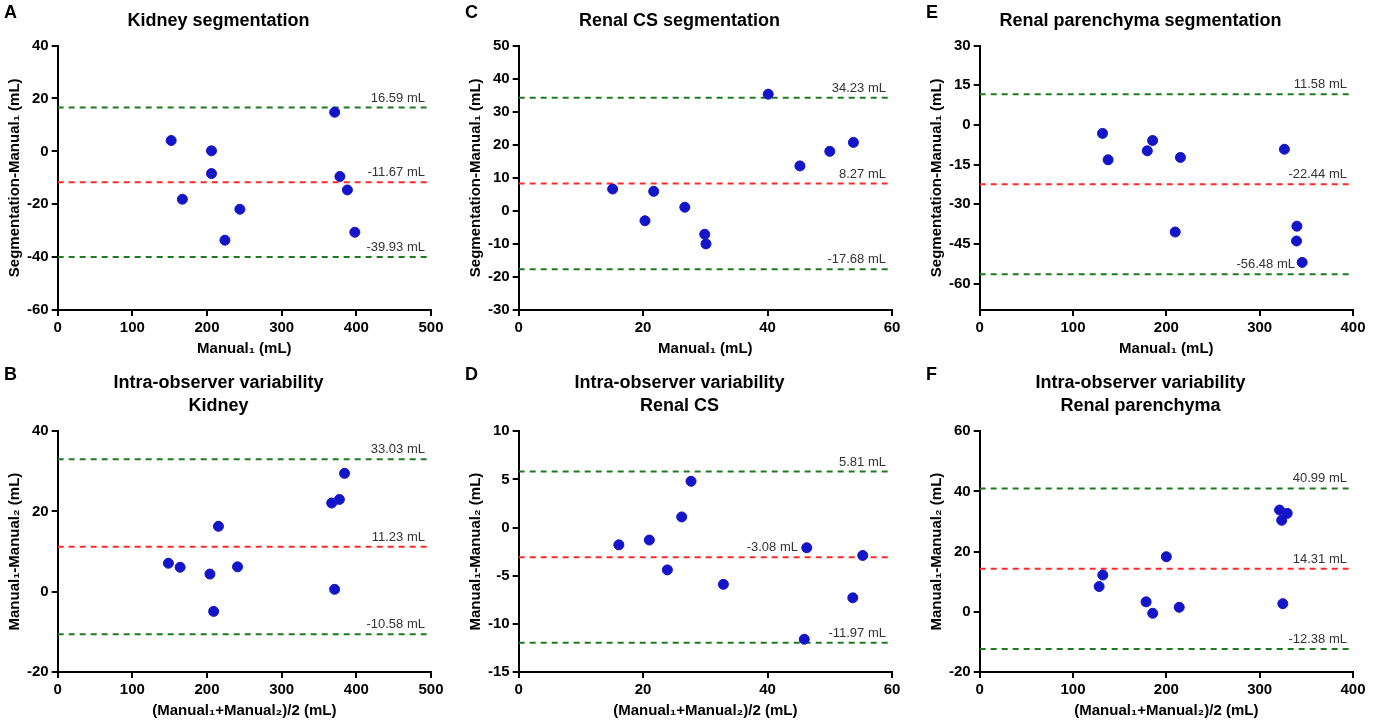 Image resolution: width=1384 pixels, height=724 pixels. I want to click on y-tick-label: -45, so click(959, 243).